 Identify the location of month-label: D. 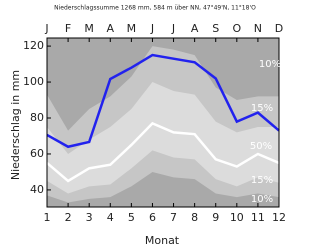
(279, 28).